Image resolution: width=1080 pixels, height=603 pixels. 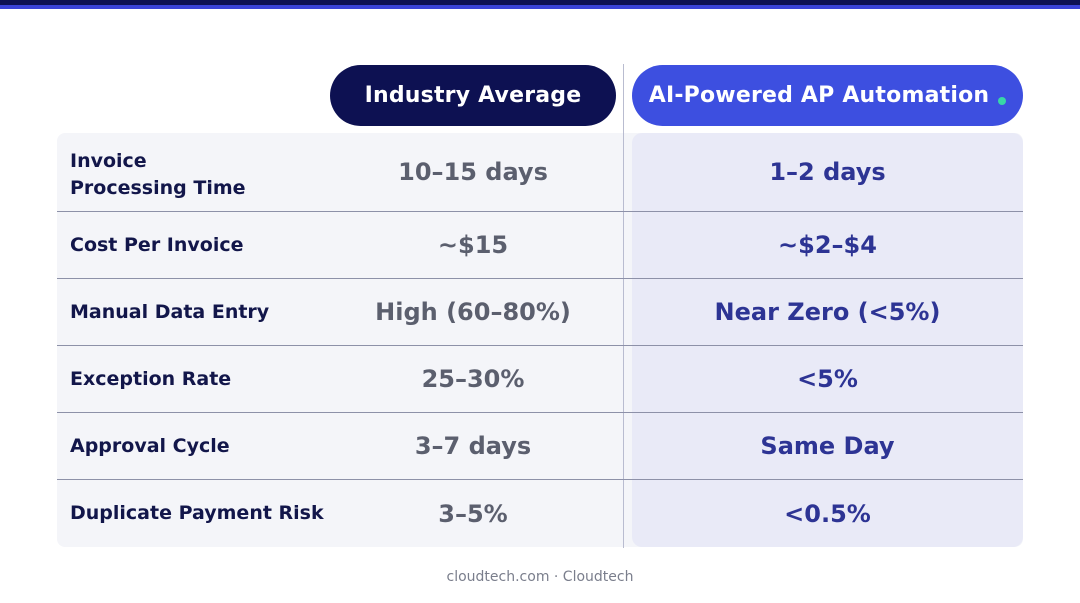 I want to click on ai-automation-header: AI-Powered AP Automation, so click(x=827, y=95).